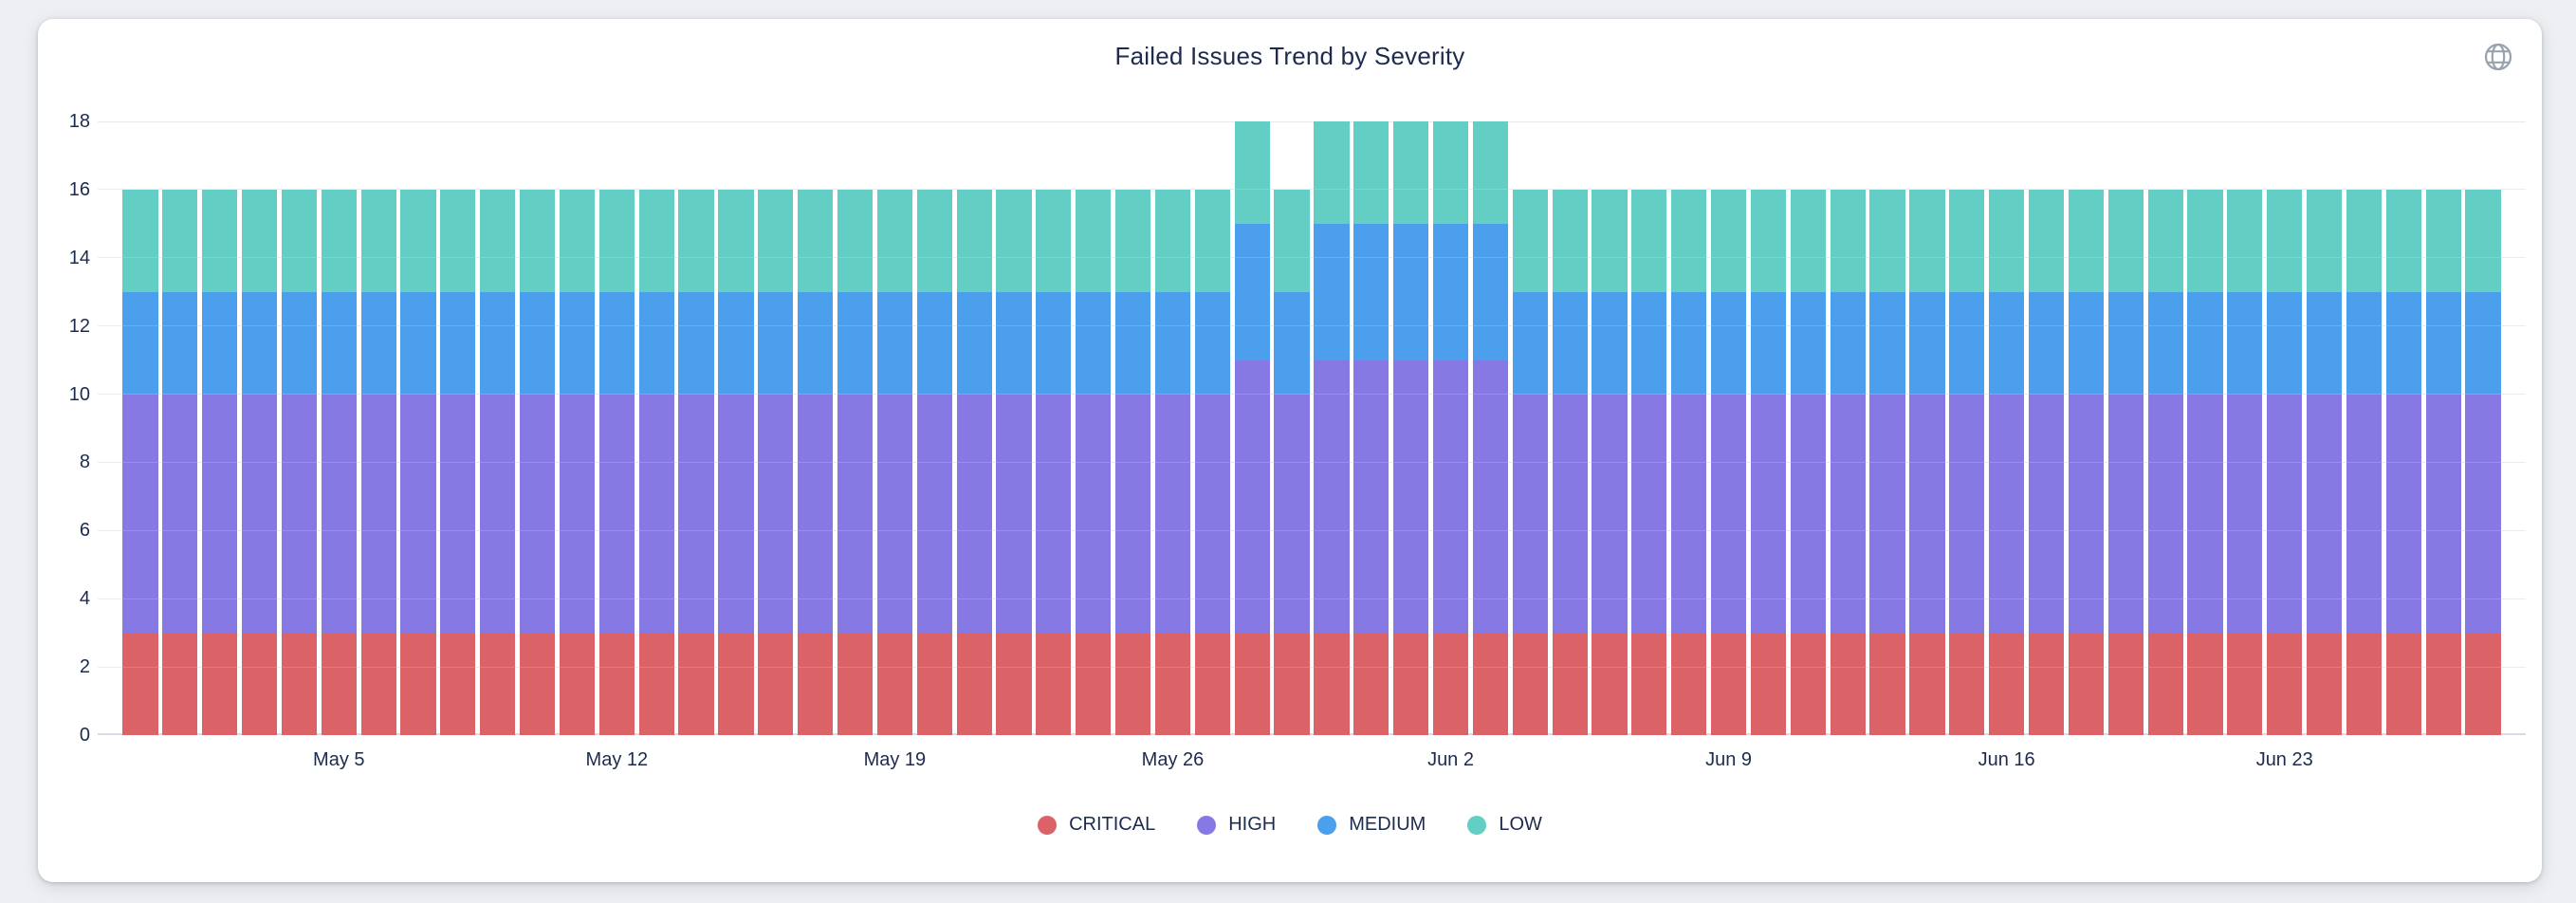 Image resolution: width=2576 pixels, height=903 pixels. Describe the element at coordinates (1504, 825) in the screenshot. I see `legend-item-low: LOW` at that location.